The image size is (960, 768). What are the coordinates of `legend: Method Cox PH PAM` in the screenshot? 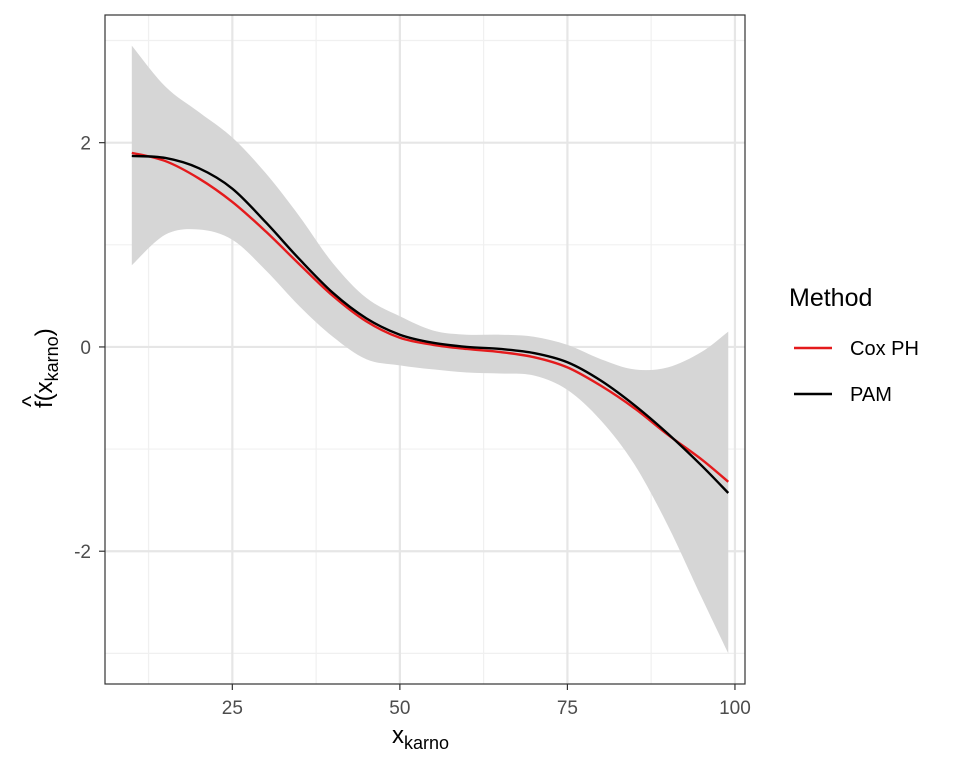 It's located at (854, 345).